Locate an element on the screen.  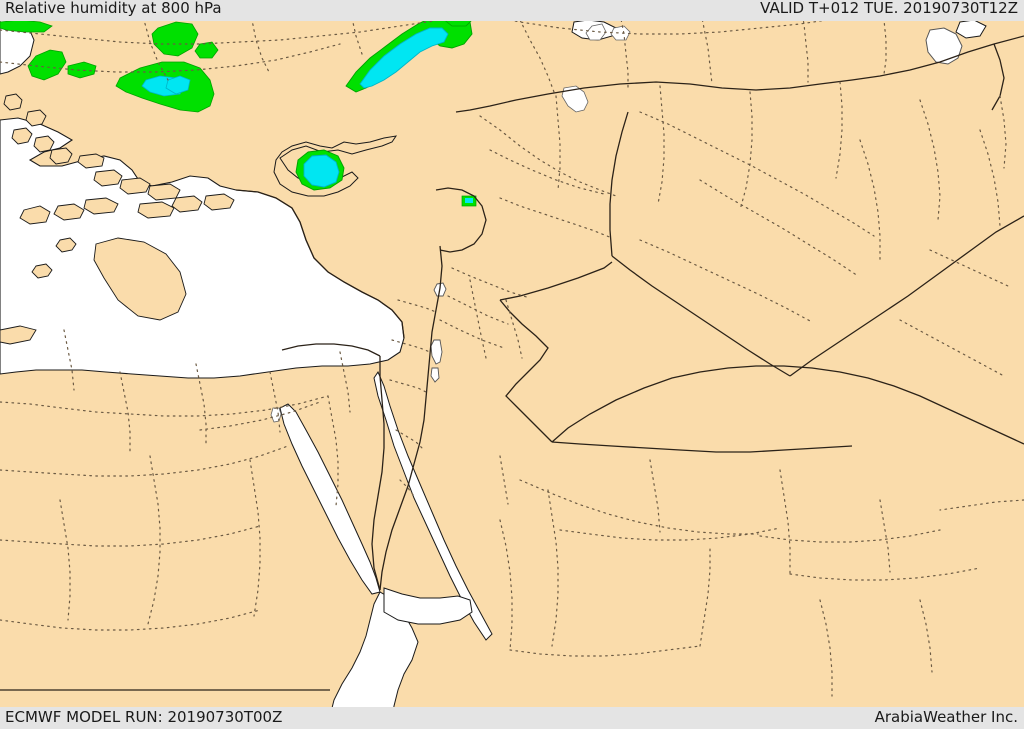
coast-turkey-south is located at coordinates (320, 264).